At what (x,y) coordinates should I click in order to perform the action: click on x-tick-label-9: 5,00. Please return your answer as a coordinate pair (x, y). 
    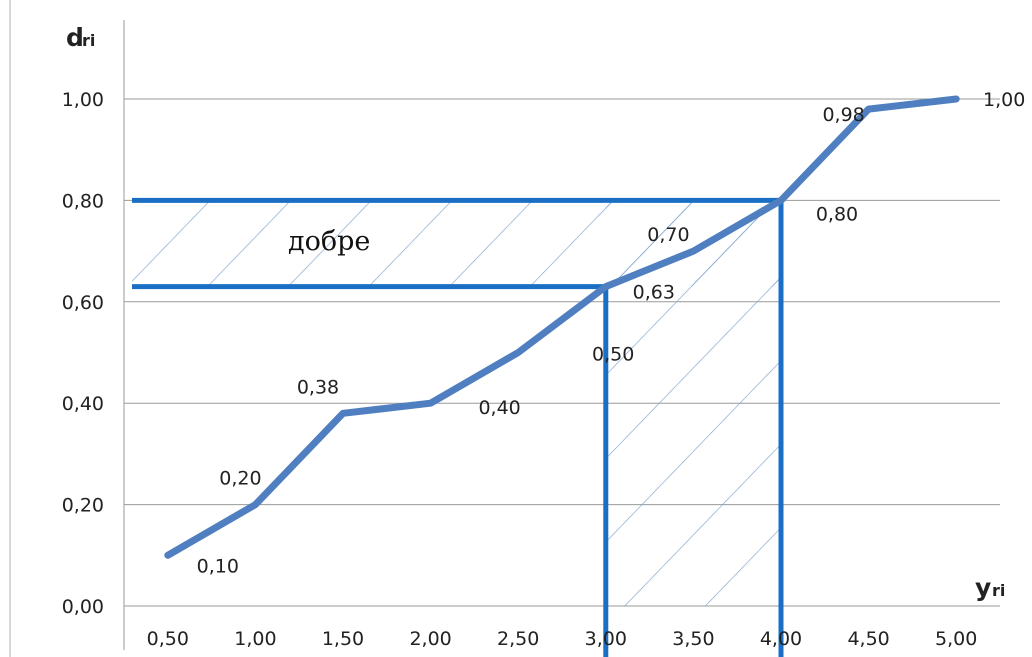
    Looking at the image, I should click on (956, 639).